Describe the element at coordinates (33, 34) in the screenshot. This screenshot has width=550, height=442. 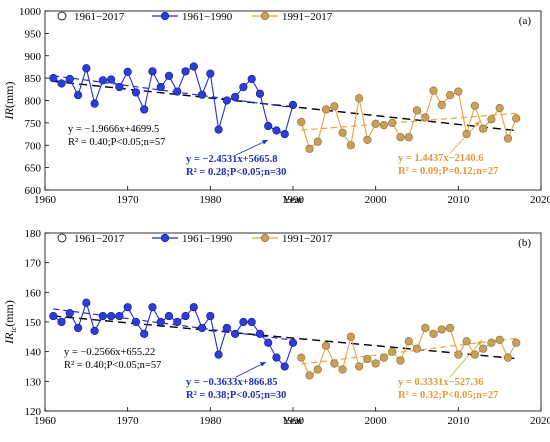
I see `y-tick-label: 950` at that location.